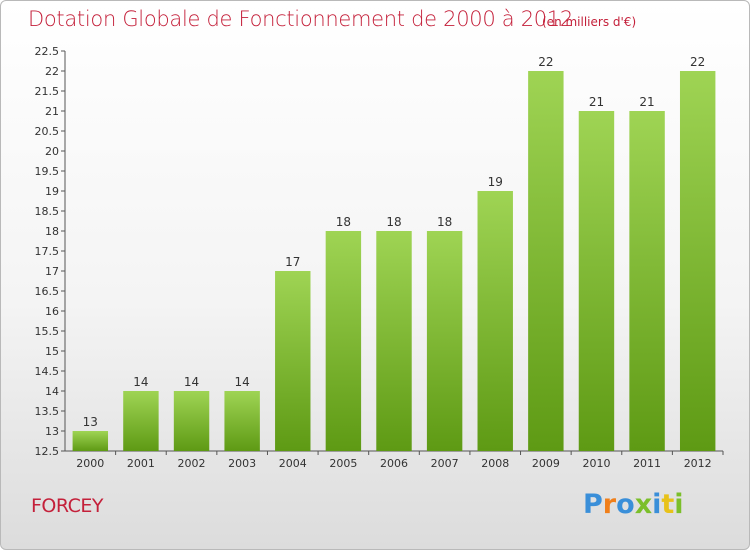 This screenshot has width=750, height=550. Describe the element at coordinates (394, 463) in the screenshot. I see `x-tick-label: 2006` at that location.